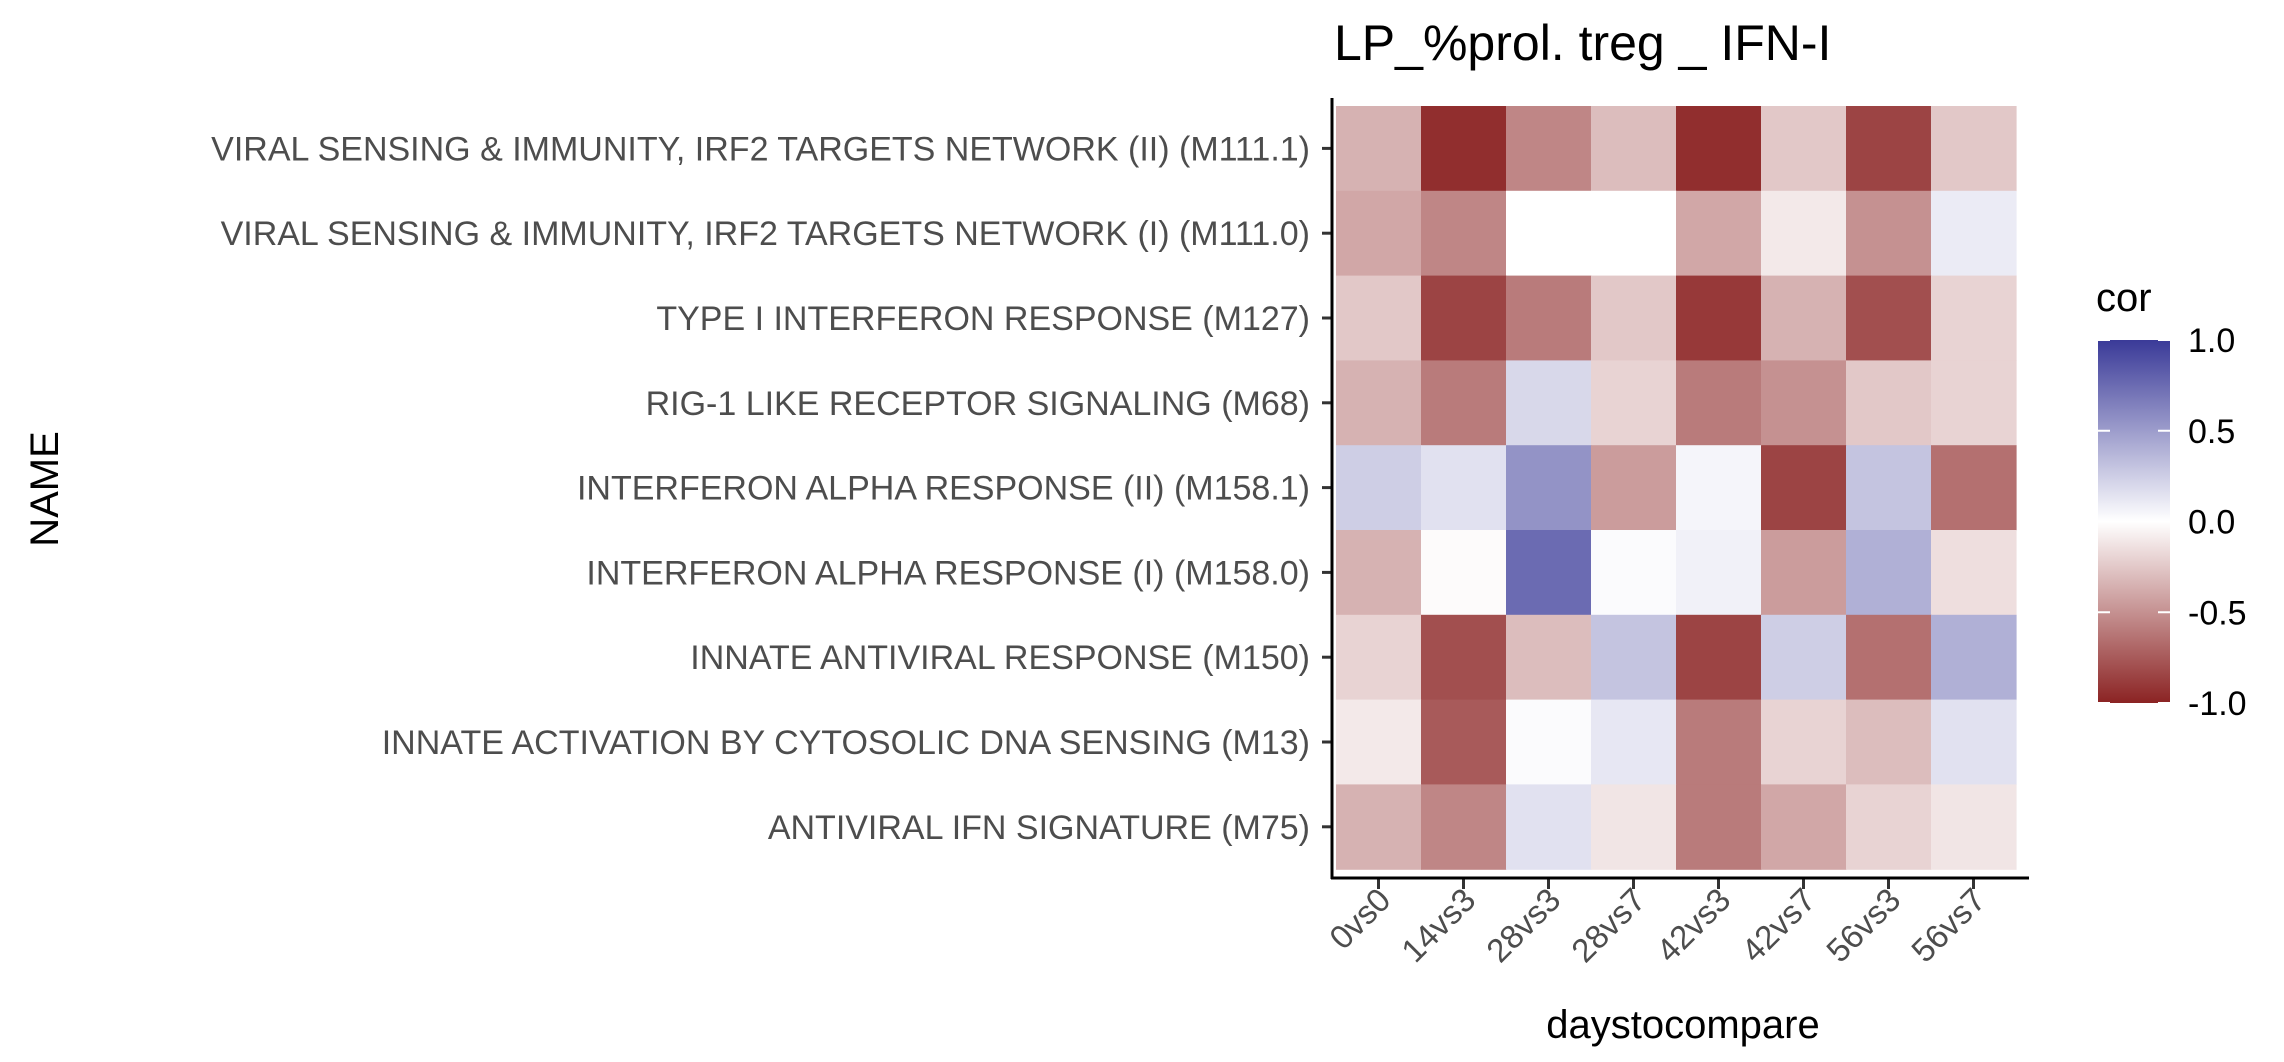 This screenshot has width=2284, height=1062. Describe the element at coordinates (2211, 341) in the screenshot. I see `legend-tick-label: 1.0` at that location.